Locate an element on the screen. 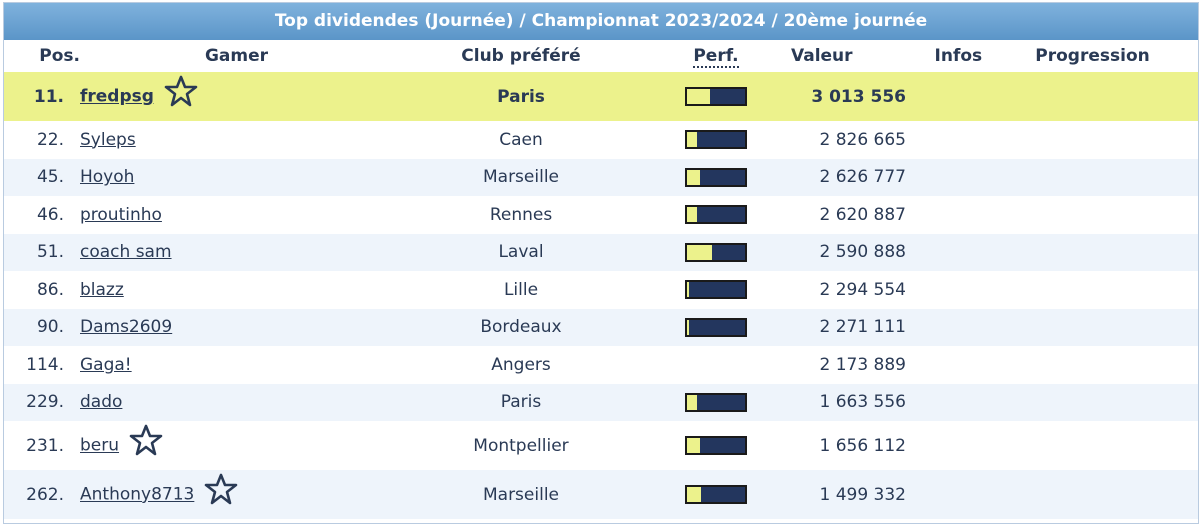  row-valeur: 3 013 556 is located at coordinates (858, 96).